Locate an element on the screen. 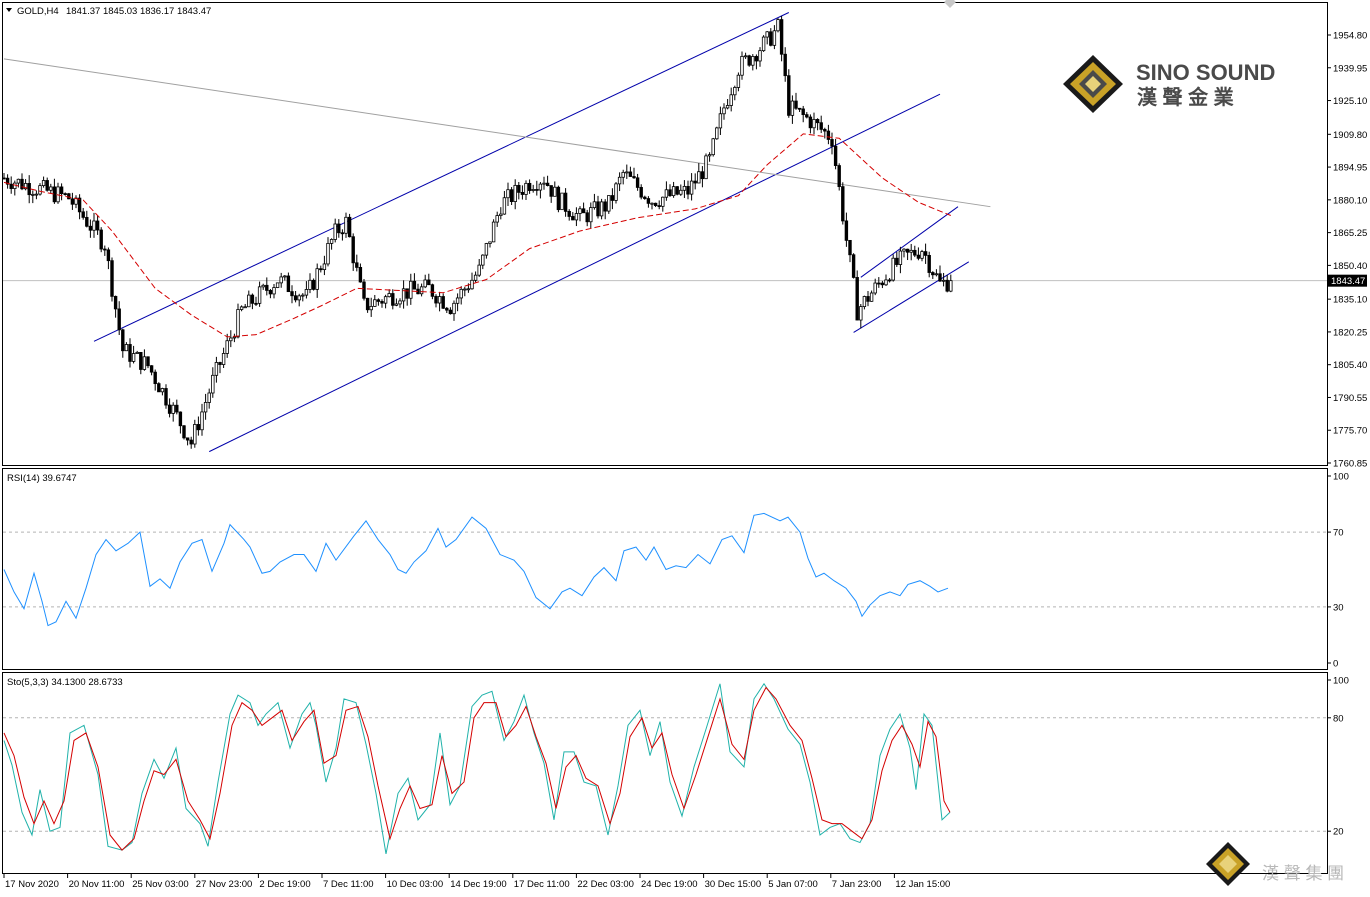  small-channel-upper-trendline is located at coordinates (909, 242).